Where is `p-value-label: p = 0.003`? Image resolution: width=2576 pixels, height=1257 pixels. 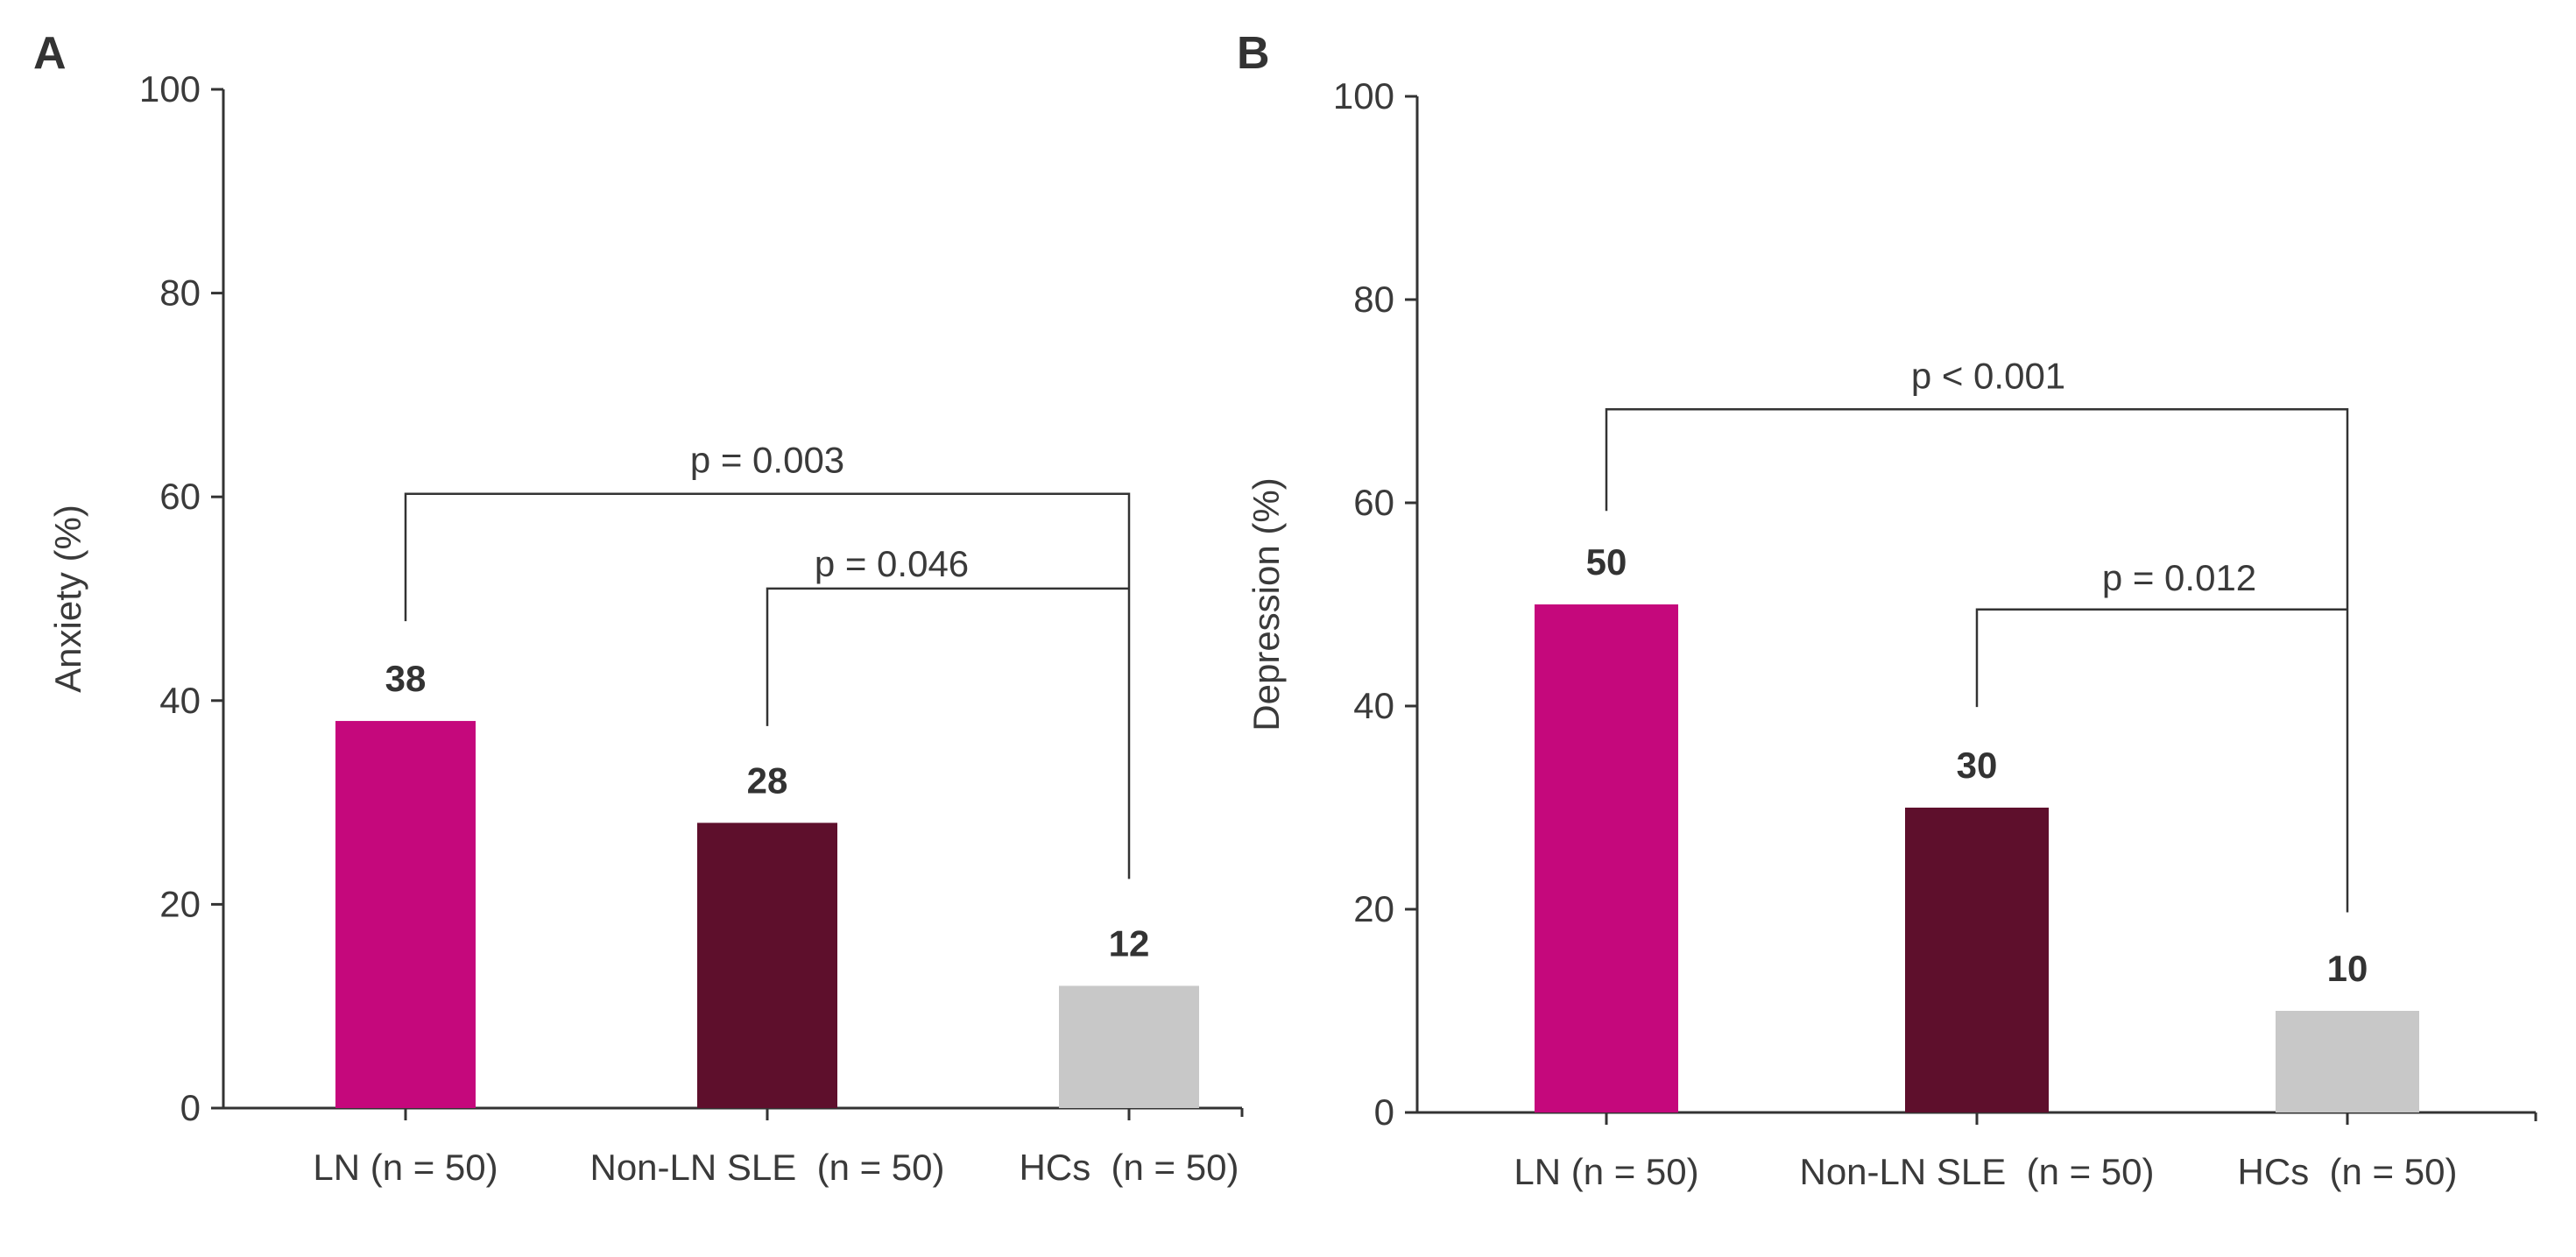 p-value-label: p = 0.003 is located at coordinates (767, 460).